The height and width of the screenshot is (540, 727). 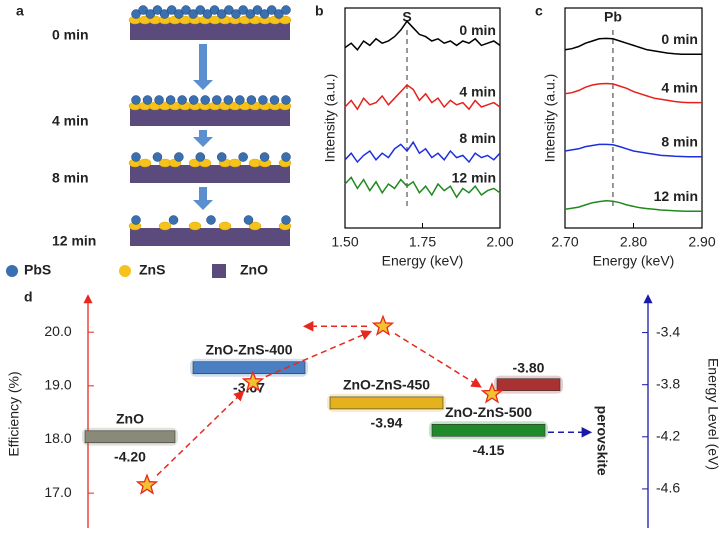 I want to click on panel-label: d, so click(x=28, y=297).